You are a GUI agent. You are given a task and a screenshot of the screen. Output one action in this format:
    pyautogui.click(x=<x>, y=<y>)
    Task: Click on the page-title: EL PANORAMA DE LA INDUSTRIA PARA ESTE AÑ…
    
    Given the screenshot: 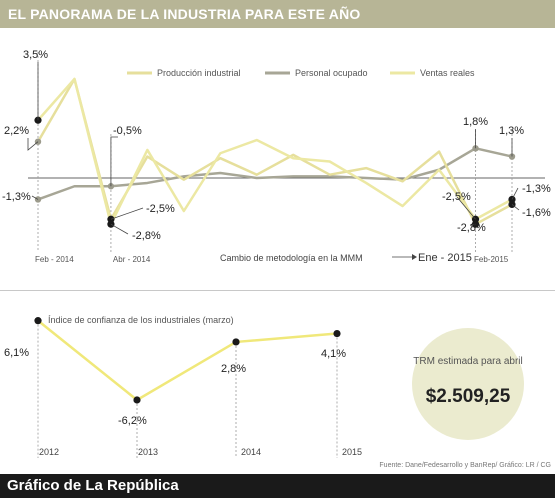 What is the action you would take?
    pyautogui.click(x=184, y=14)
    